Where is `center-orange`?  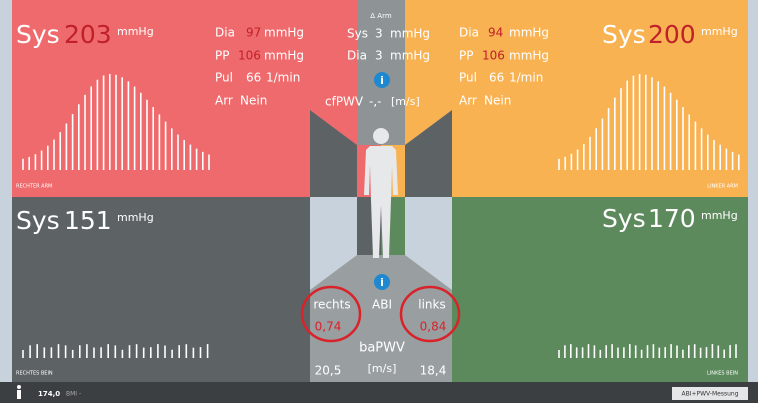
center-orange is located at coordinates (428, 72).